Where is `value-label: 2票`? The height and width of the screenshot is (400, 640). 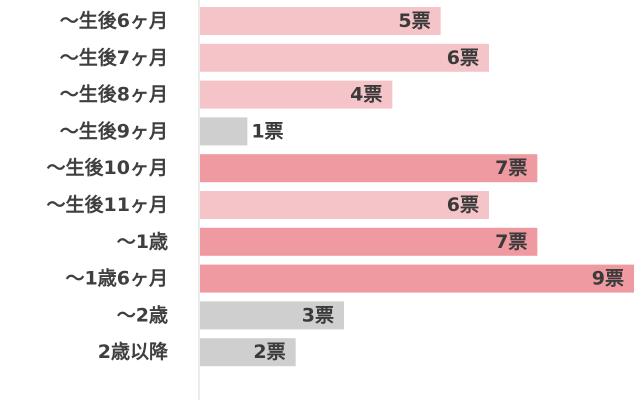
value-label: 2票 is located at coordinates (269, 352).